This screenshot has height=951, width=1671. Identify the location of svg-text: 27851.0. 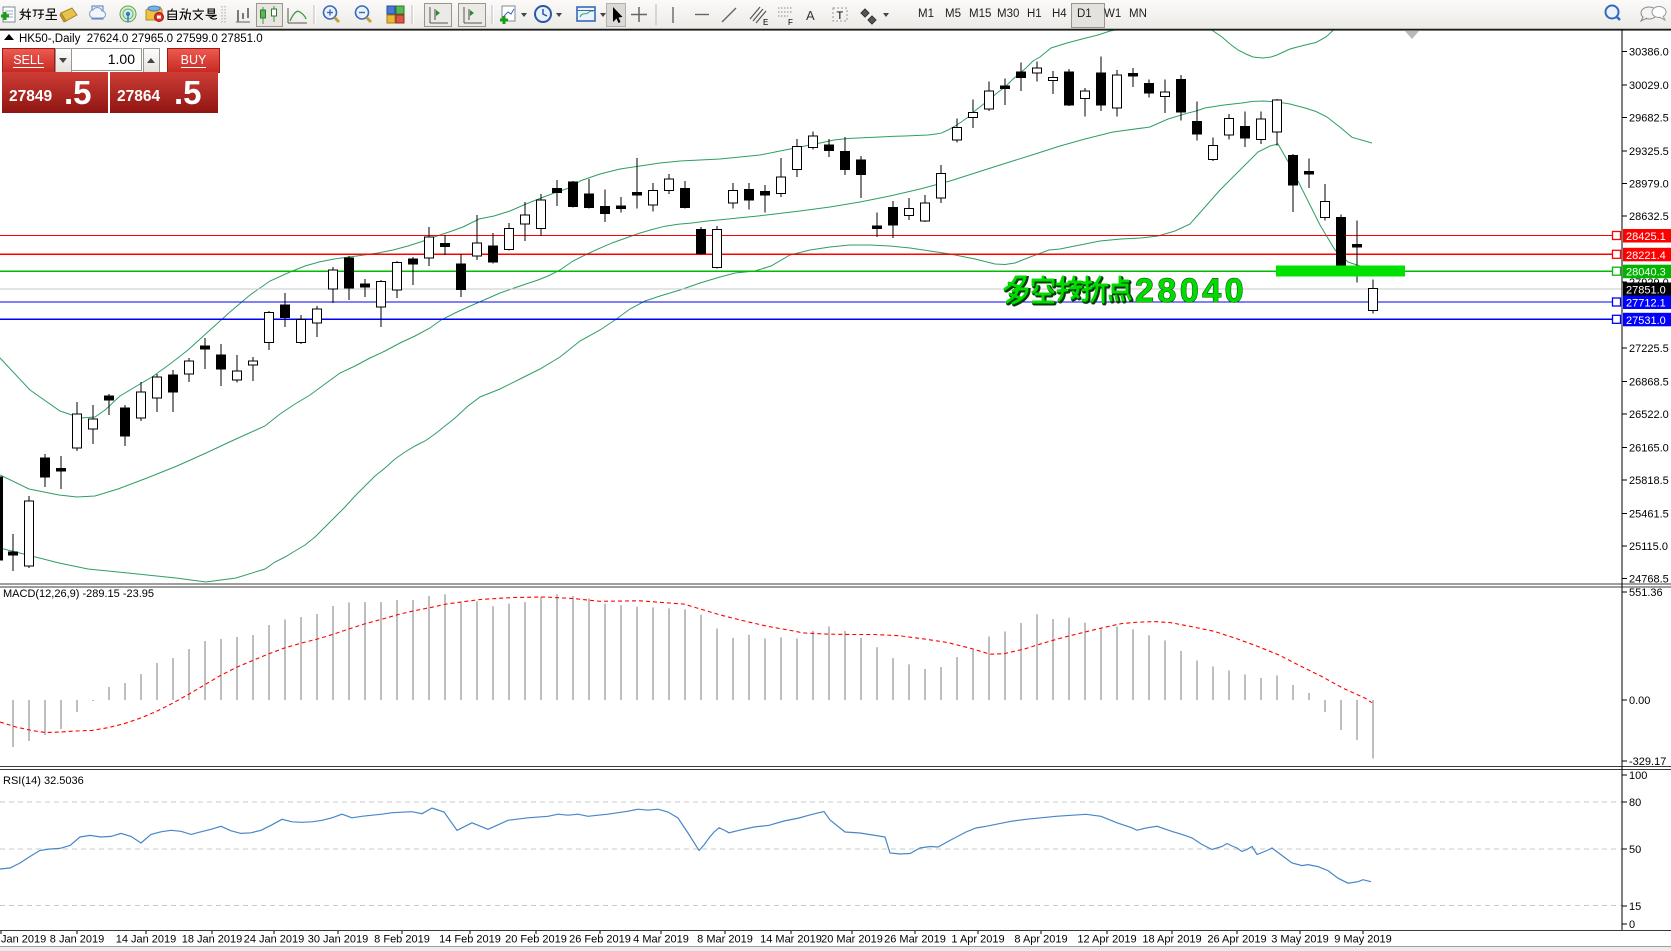
(1646, 291).